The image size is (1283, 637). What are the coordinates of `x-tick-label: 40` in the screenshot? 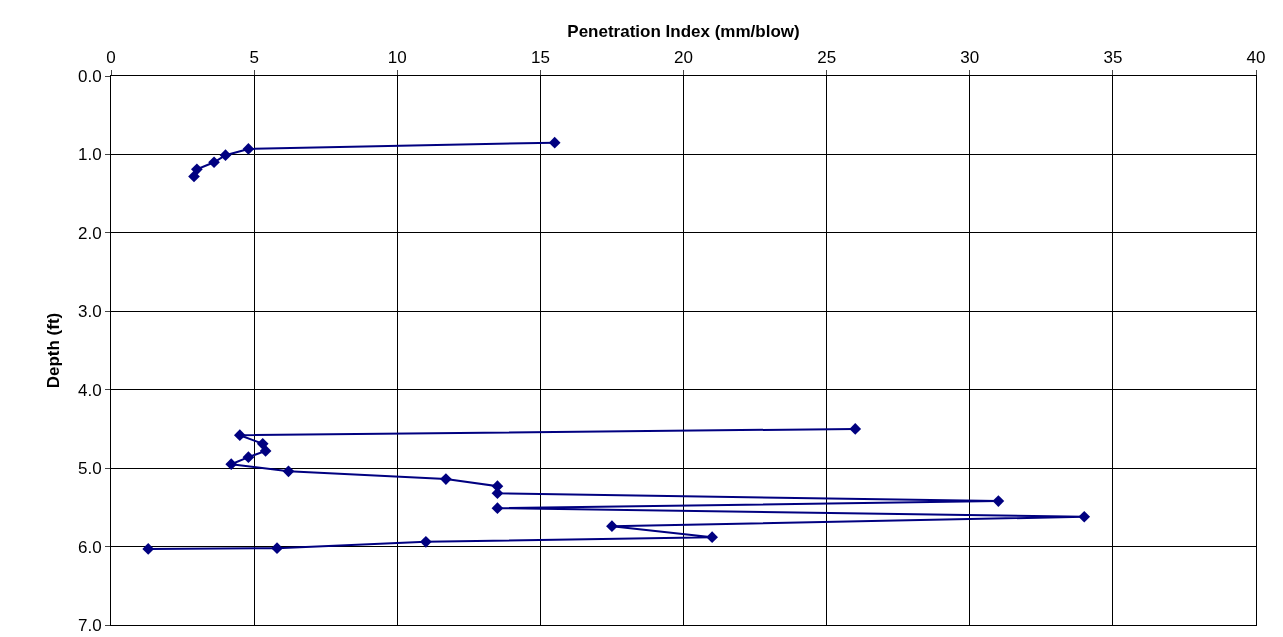 It's located at (1256, 58).